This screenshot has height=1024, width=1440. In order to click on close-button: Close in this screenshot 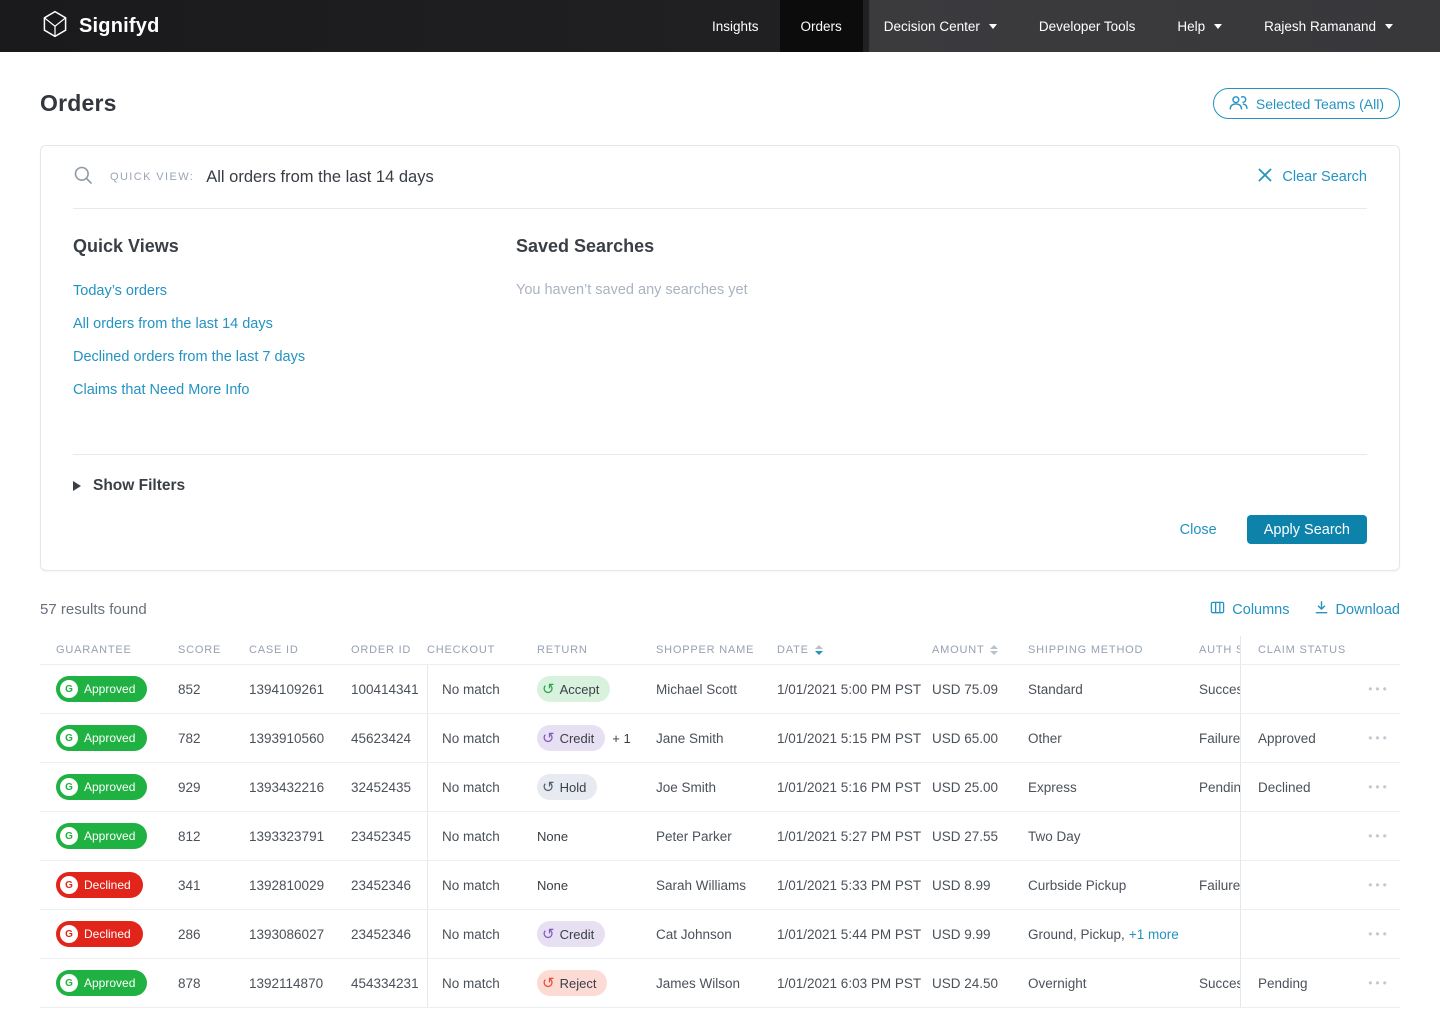, I will do `click(1198, 529)`.